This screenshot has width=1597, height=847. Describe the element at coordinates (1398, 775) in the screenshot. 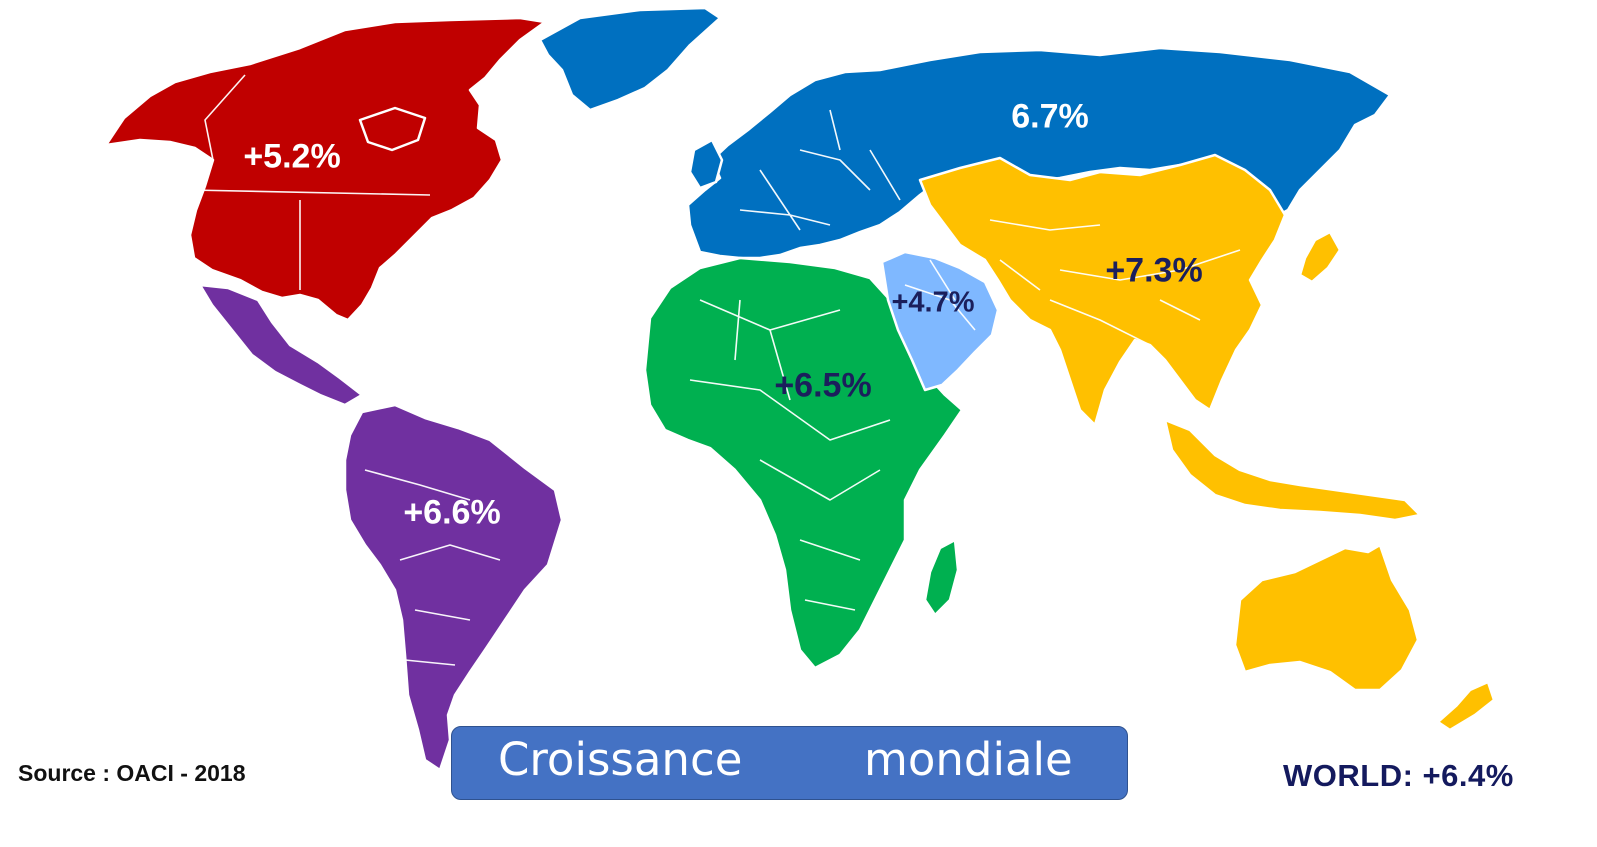

I see `world-growth-label: WORLD: +6.4%` at that location.